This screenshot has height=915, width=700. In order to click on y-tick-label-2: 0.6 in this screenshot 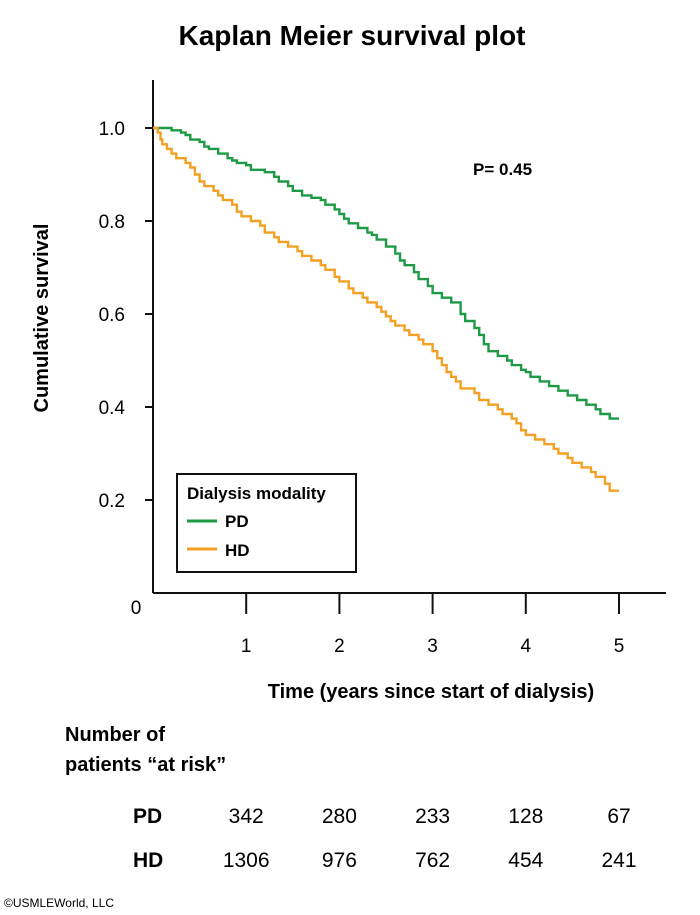, I will do `click(112, 315)`.